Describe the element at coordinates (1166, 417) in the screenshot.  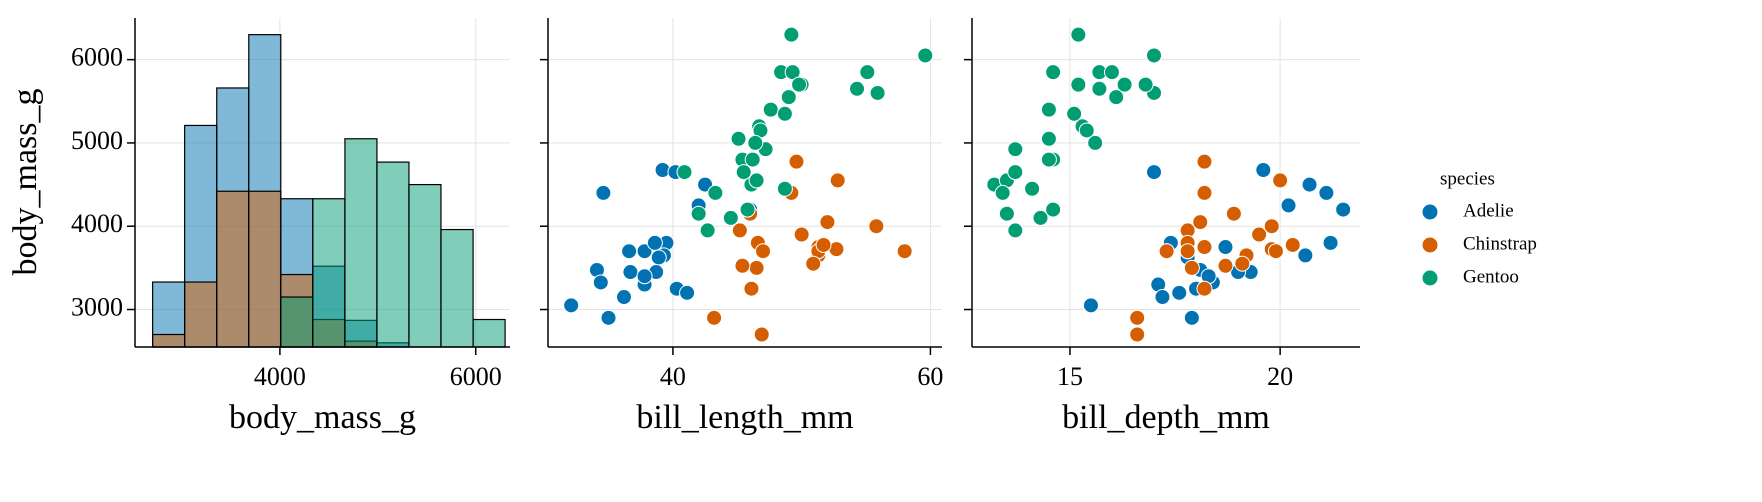
I see `x-axis-label: bill_depth_mm` at that location.